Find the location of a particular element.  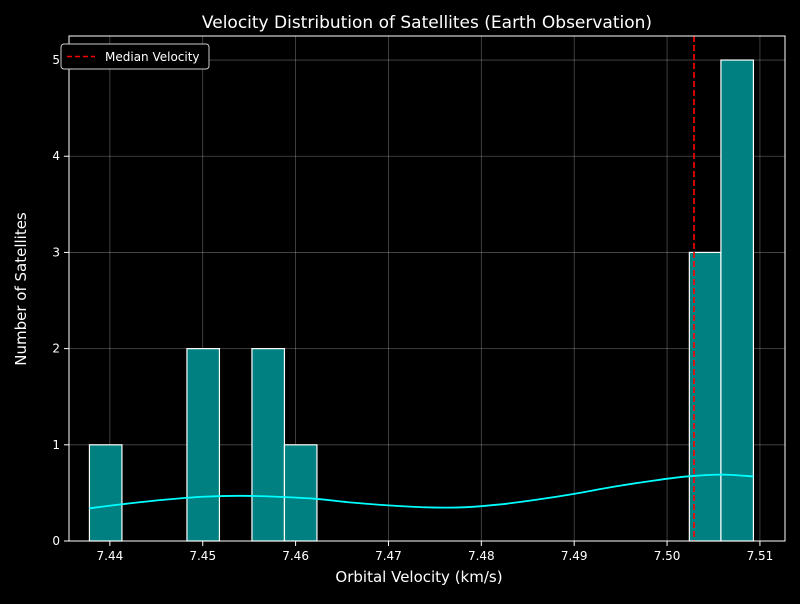

y-axis-label: Number of Satellites is located at coordinates (21, 289).